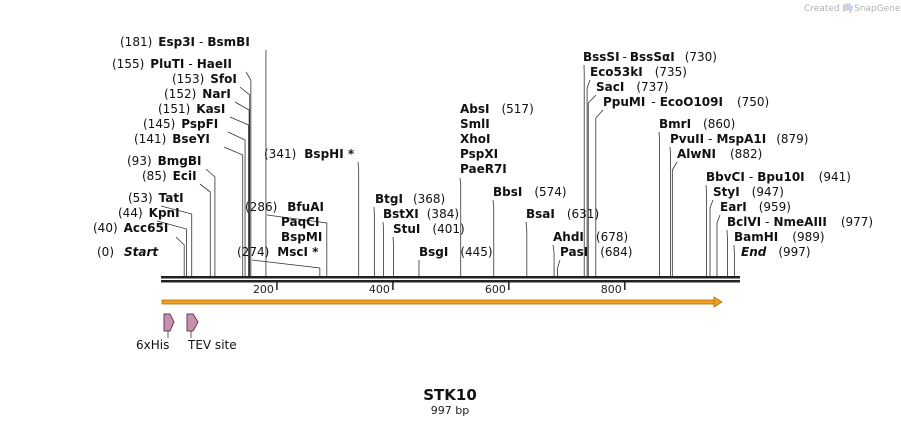 The height and width of the screenshot is (426, 901). What do you see at coordinates (456, 252) in the screenshot?
I see `site-bsgi: BsgI (445)` at bounding box center [456, 252].